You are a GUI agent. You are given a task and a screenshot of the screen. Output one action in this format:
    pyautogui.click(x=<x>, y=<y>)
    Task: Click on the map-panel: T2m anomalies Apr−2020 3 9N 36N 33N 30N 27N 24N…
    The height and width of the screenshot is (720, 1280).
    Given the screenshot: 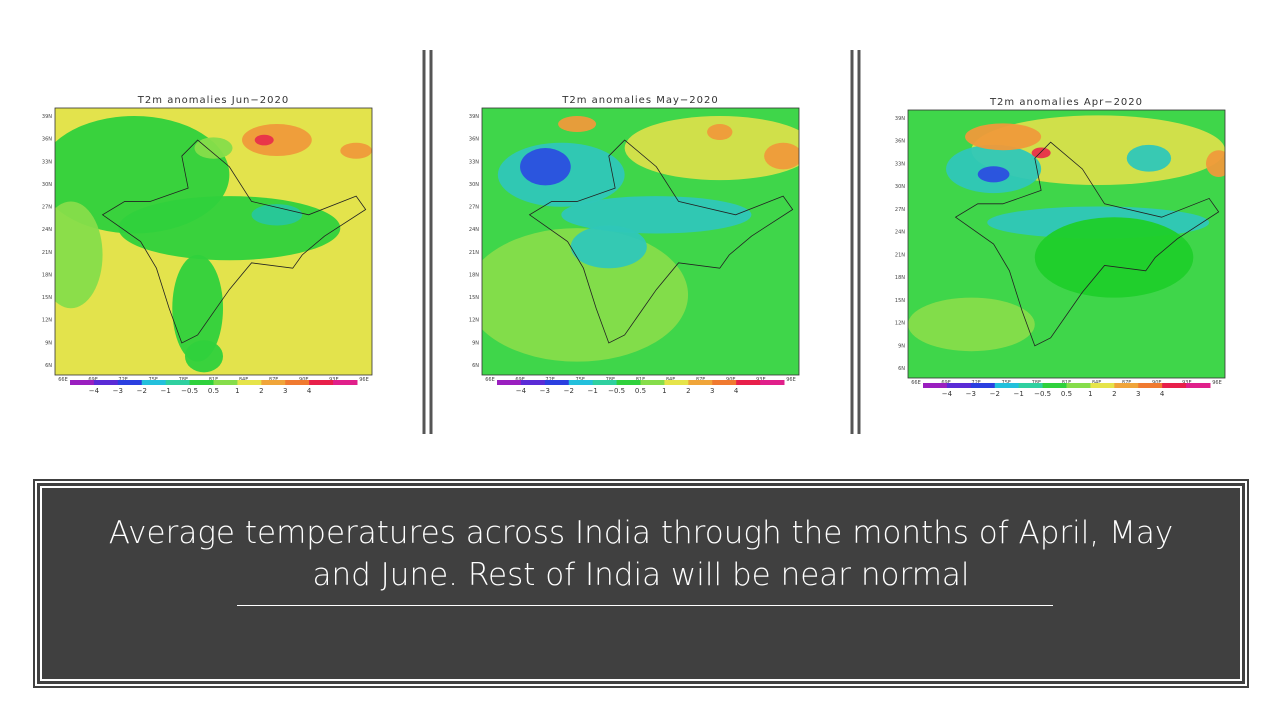 What is the action you would take?
    pyautogui.click(x=1060, y=247)
    